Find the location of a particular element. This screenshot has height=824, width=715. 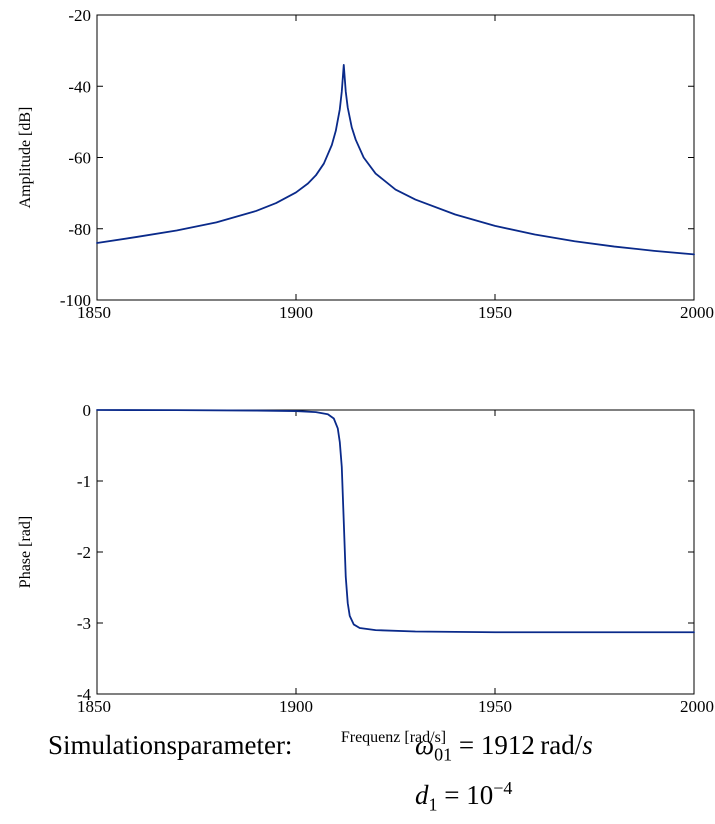

phase-y-axis-label: Phase [rad] is located at coordinates (25, 552).